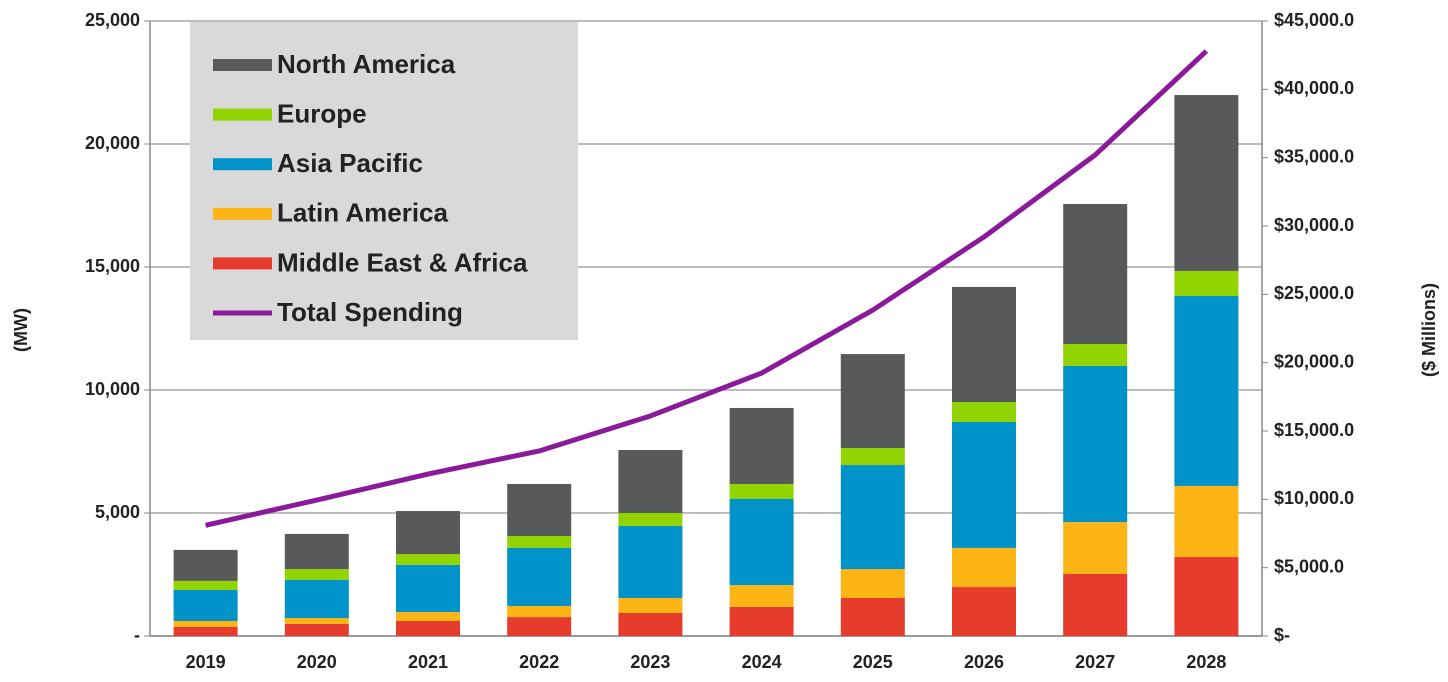 This screenshot has height=682, width=1448. I want to click on y-tick-label: 10,000, so click(112, 389).